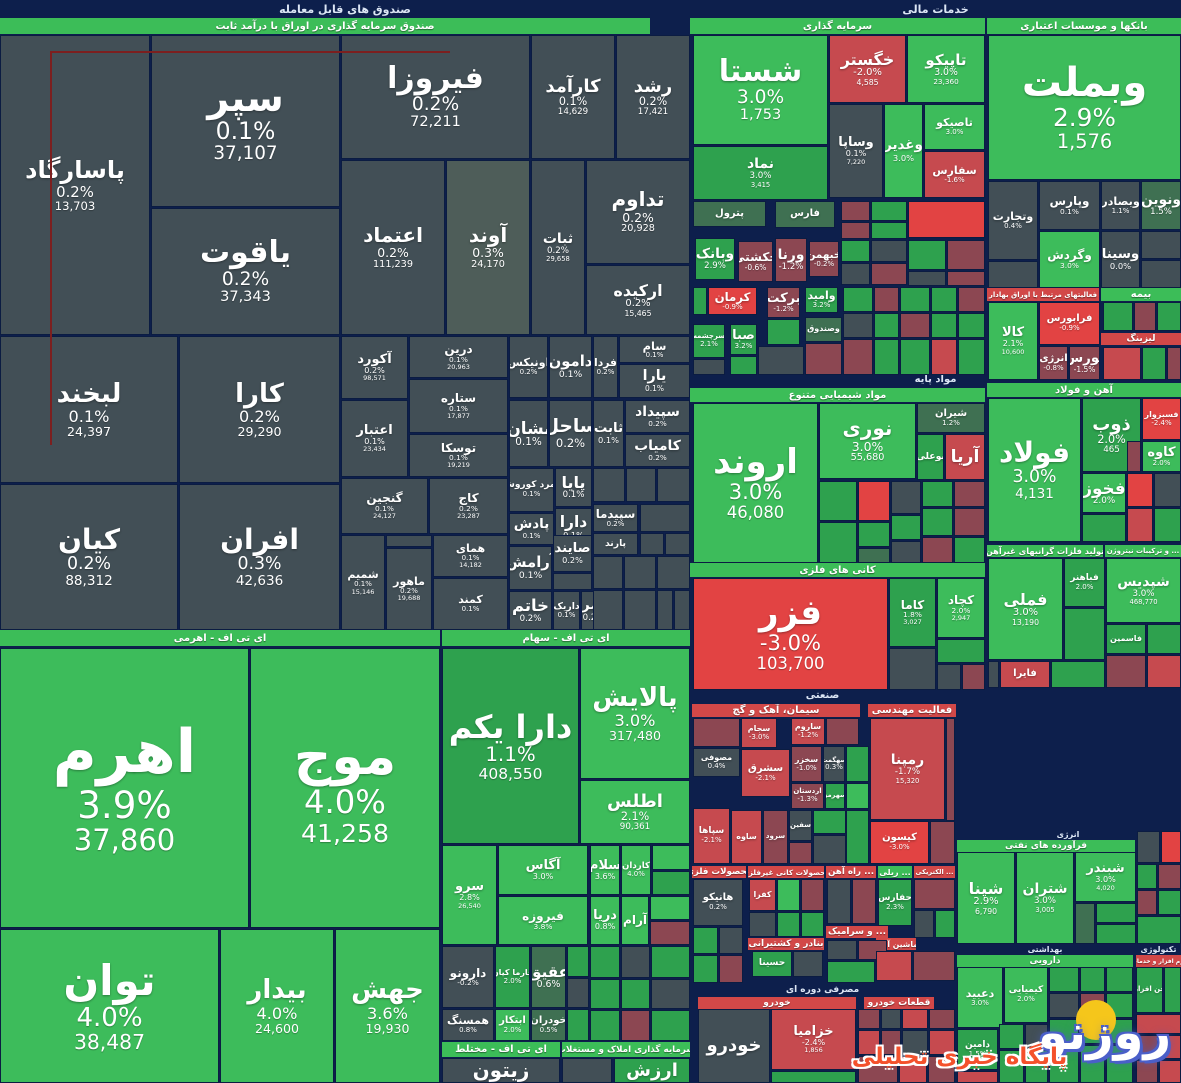  Describe the element at coordinates (345, 788) in the screenshot. I see `tile-موج: موج 4.0% 41,258` at that location.